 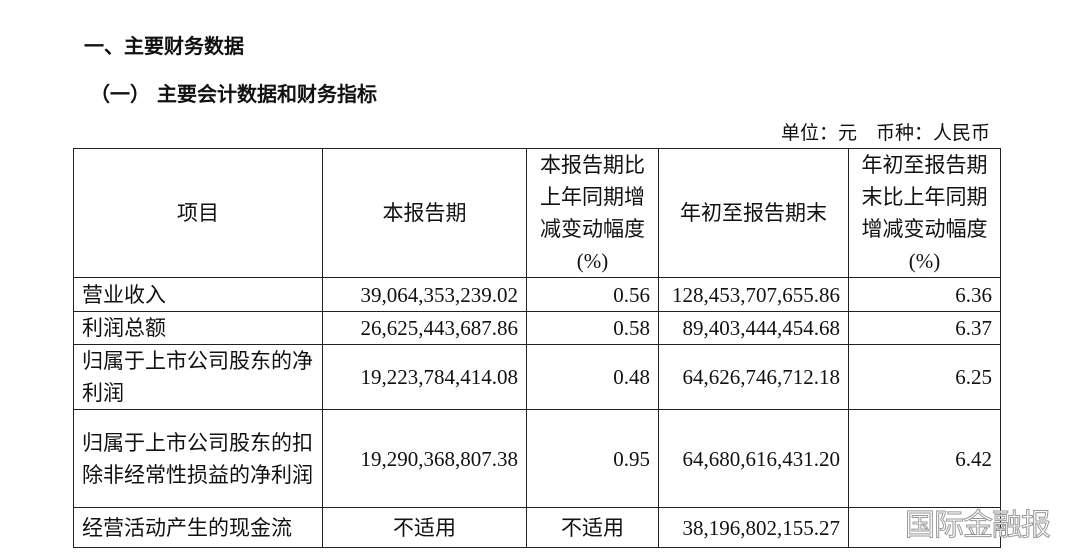 What do you see at coordinates (753, 458) in the screenshot?
I see `cell: 64,680,616,431.20` at bounding box center [753, 458].